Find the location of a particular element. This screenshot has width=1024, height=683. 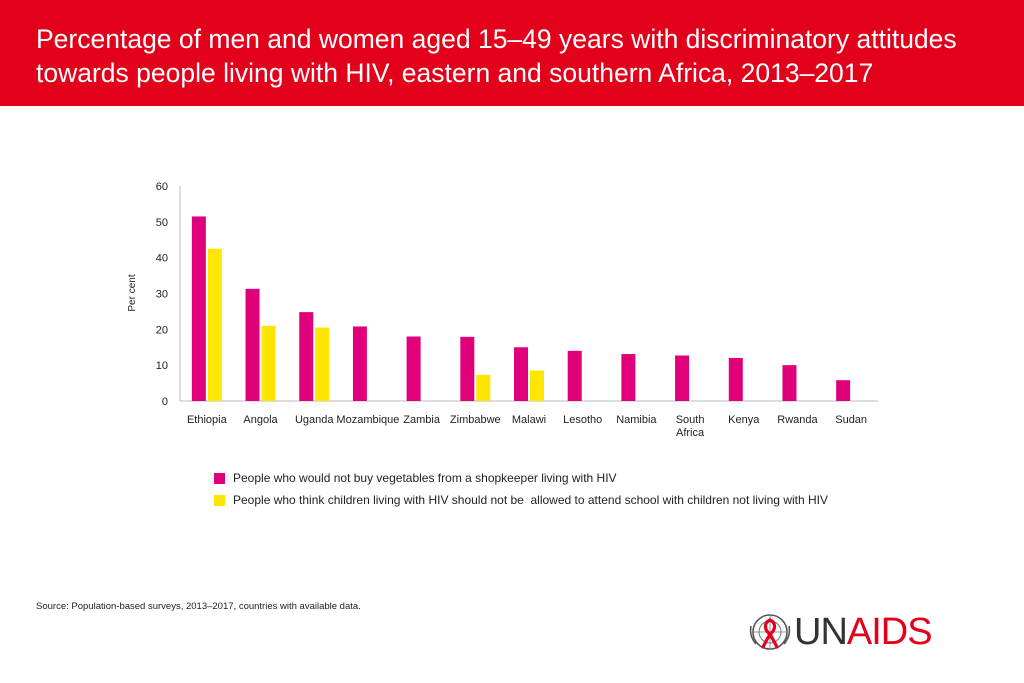

bar-series-1-kenya is located at coordinates (735, 379).